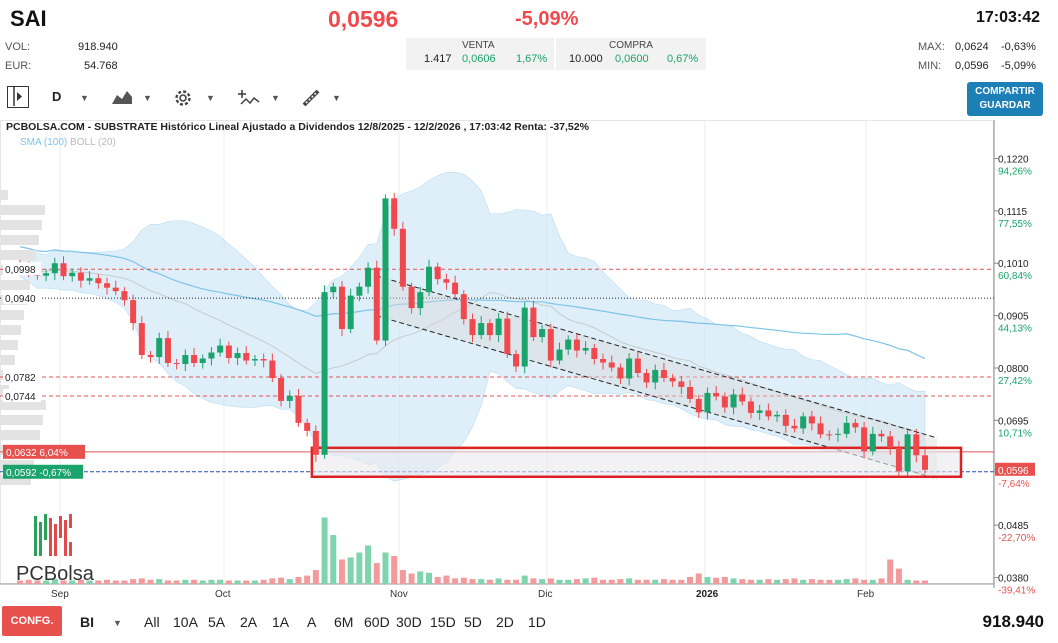 The height and width of the screenshot is (643, 1058). I want to click on indicators-icon, so click(249, 100).